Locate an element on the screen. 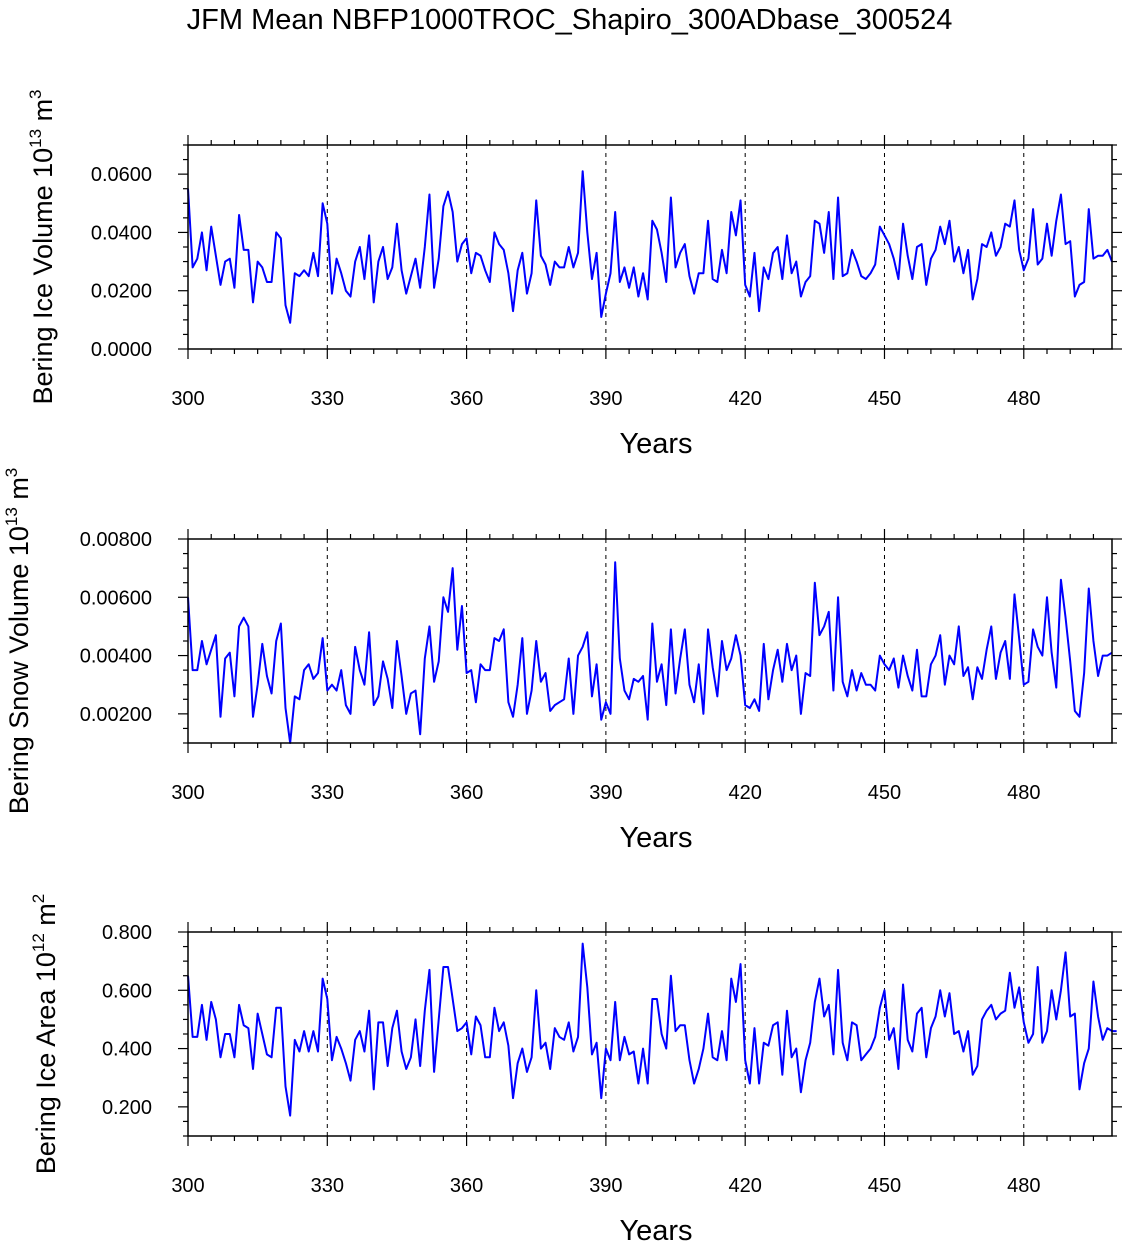  panel3-y-tick-label: 0.400 is located at coordinates (127, 1050).